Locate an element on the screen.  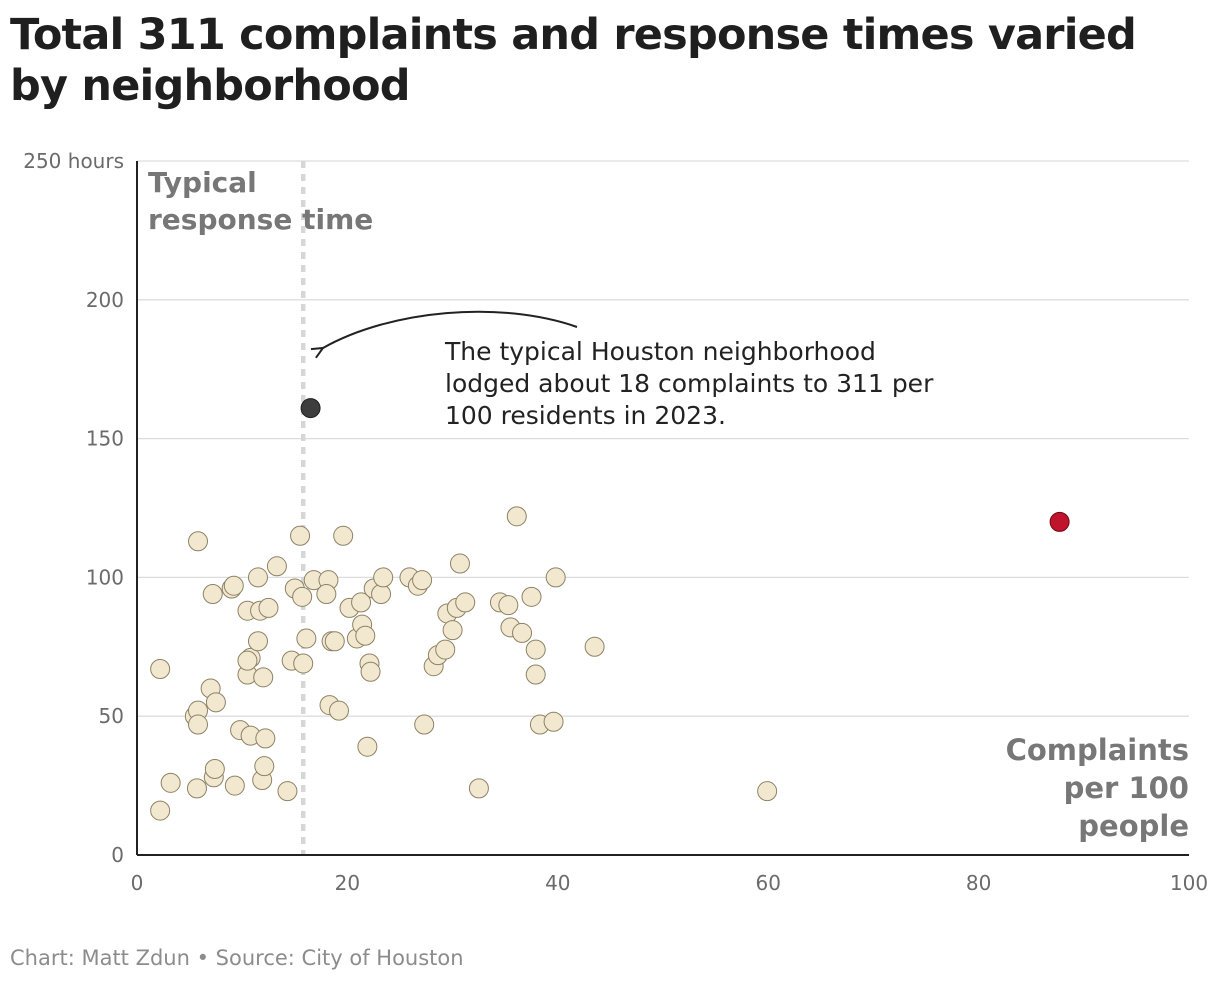
x-tick-label: 20 is located at coordinates (347, 883).